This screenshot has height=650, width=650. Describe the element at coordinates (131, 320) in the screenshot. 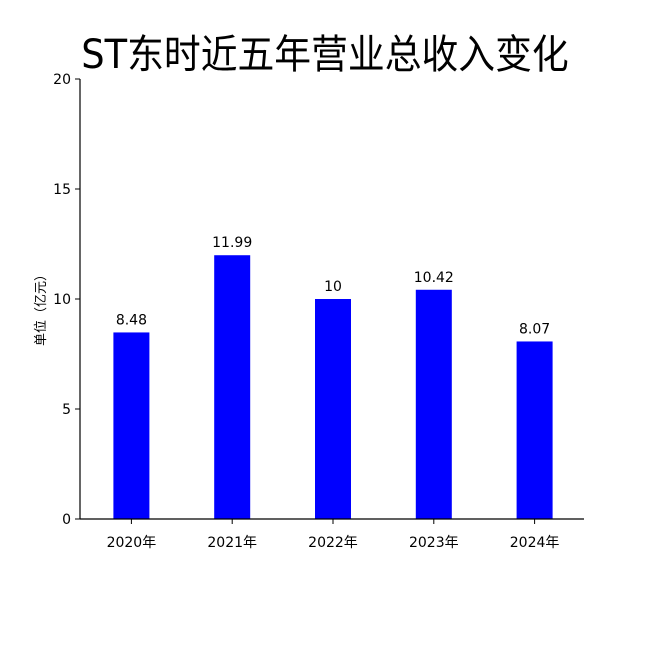

I see `data-label: 8.48` at that location.